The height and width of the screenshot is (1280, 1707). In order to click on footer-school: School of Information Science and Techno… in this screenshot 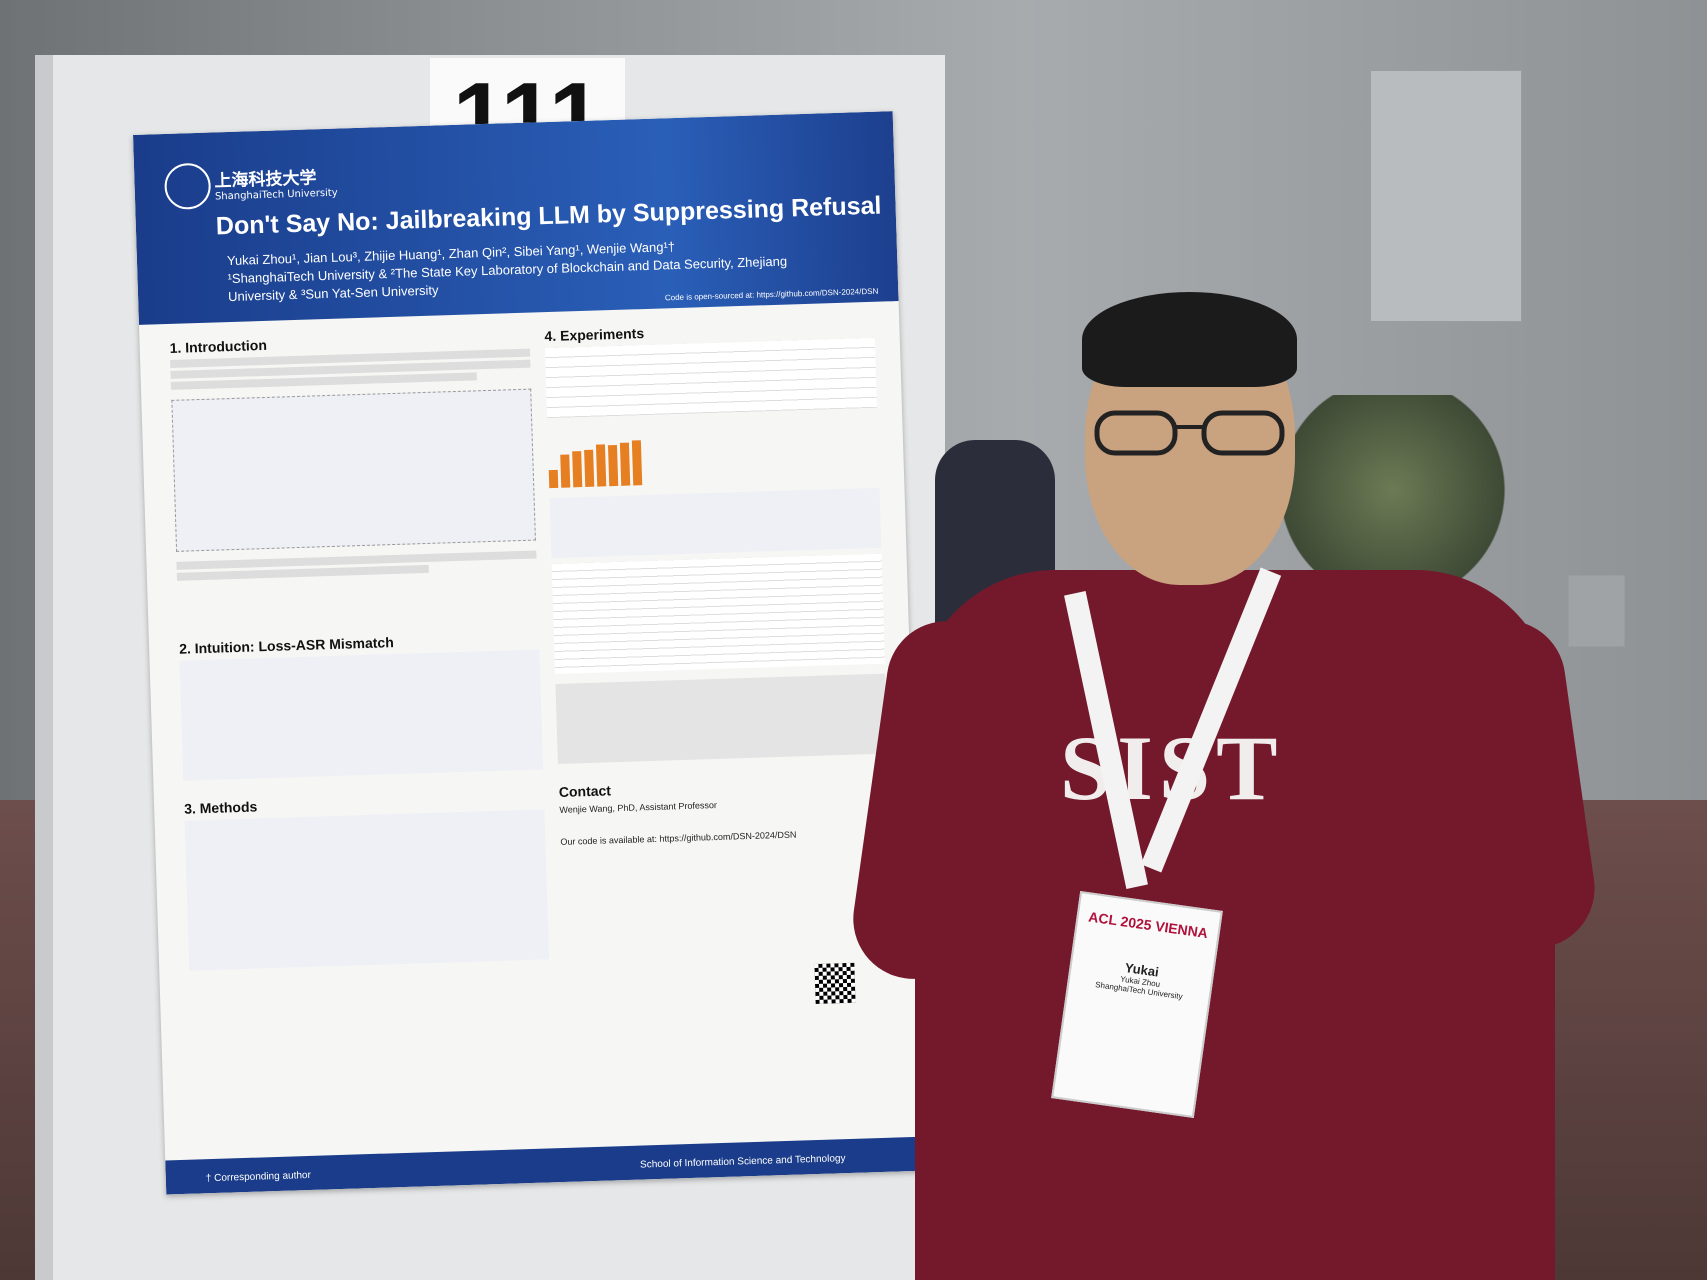, I will do `click(742, 1162)`.